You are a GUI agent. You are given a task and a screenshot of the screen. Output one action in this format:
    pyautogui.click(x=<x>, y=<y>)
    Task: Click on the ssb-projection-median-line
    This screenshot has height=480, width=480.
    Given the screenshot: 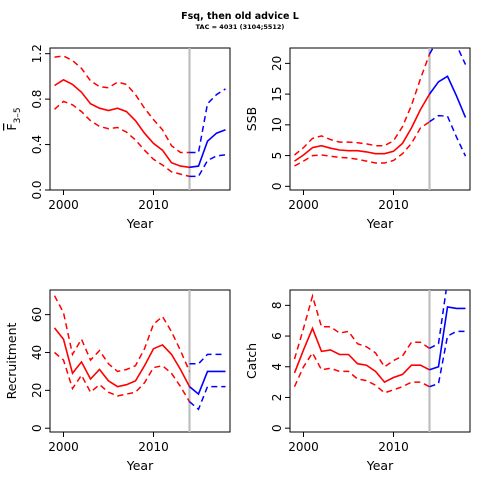 What is the action you would take?
    pyautogui.click(x=447, y=96)
    